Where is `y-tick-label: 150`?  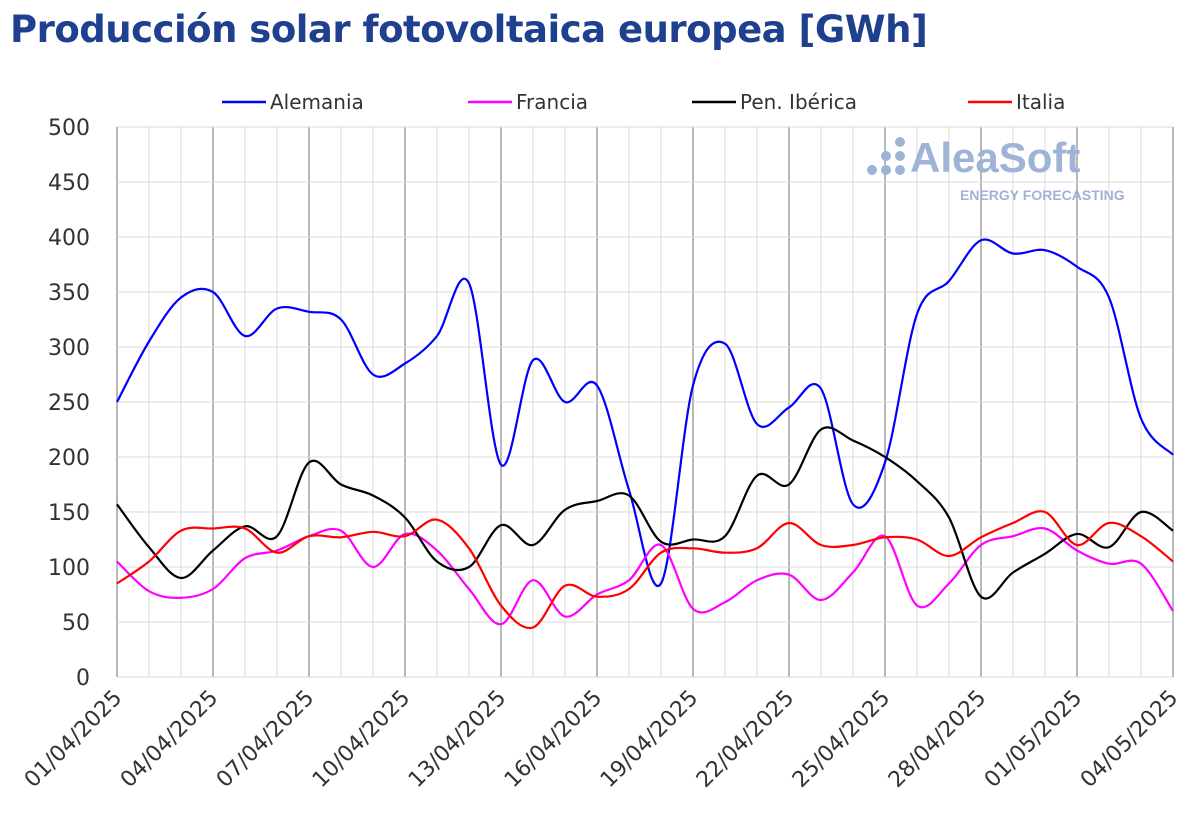
y-tick-label: 150 is located at coordinates (69, 513).